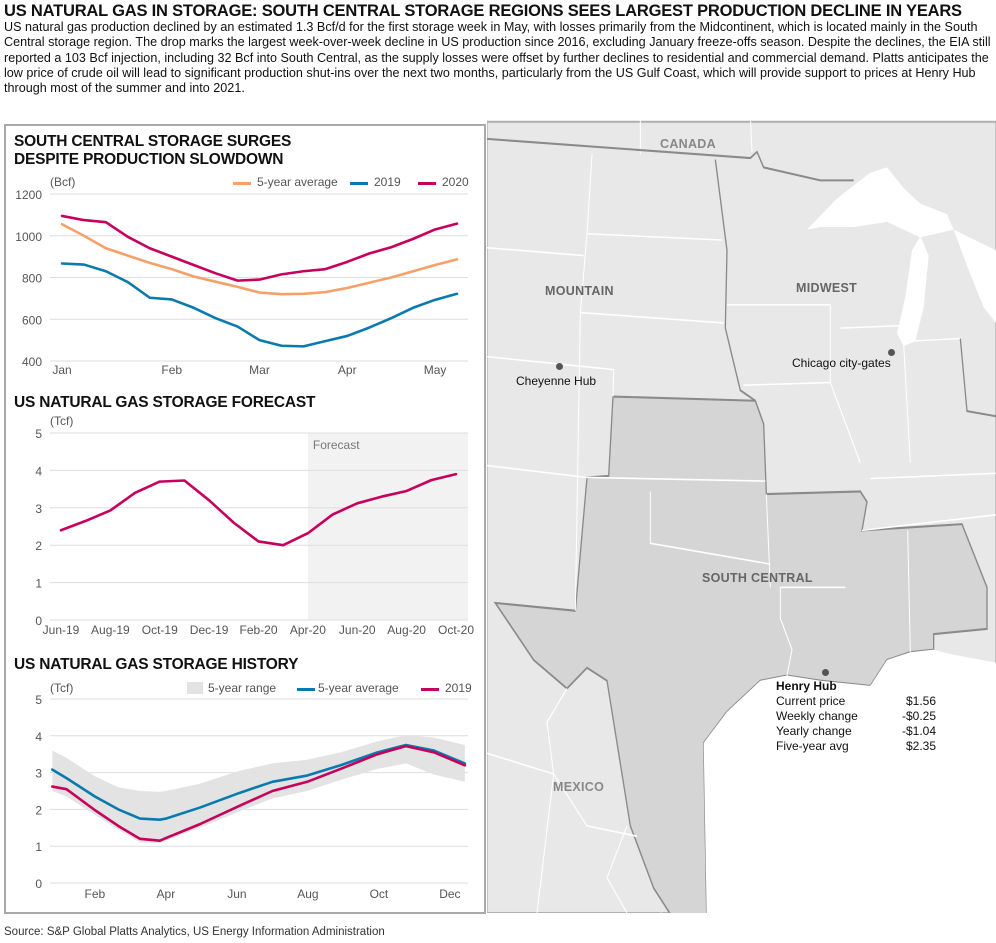 Image resolution: width=996 pixels, height=943 pixels. Describe the element at coordinates (61, 370) in the screenshot. I see `x-tick-label: Jan` at that location.